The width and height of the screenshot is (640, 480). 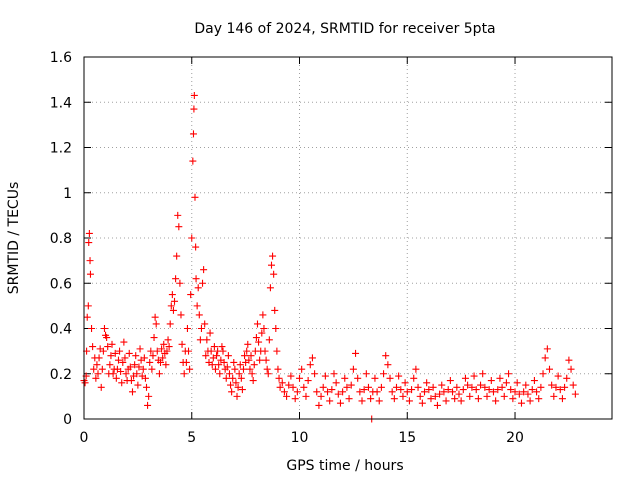 I want to click on y-tick-label: 0.4, so click(x=61, y=330).